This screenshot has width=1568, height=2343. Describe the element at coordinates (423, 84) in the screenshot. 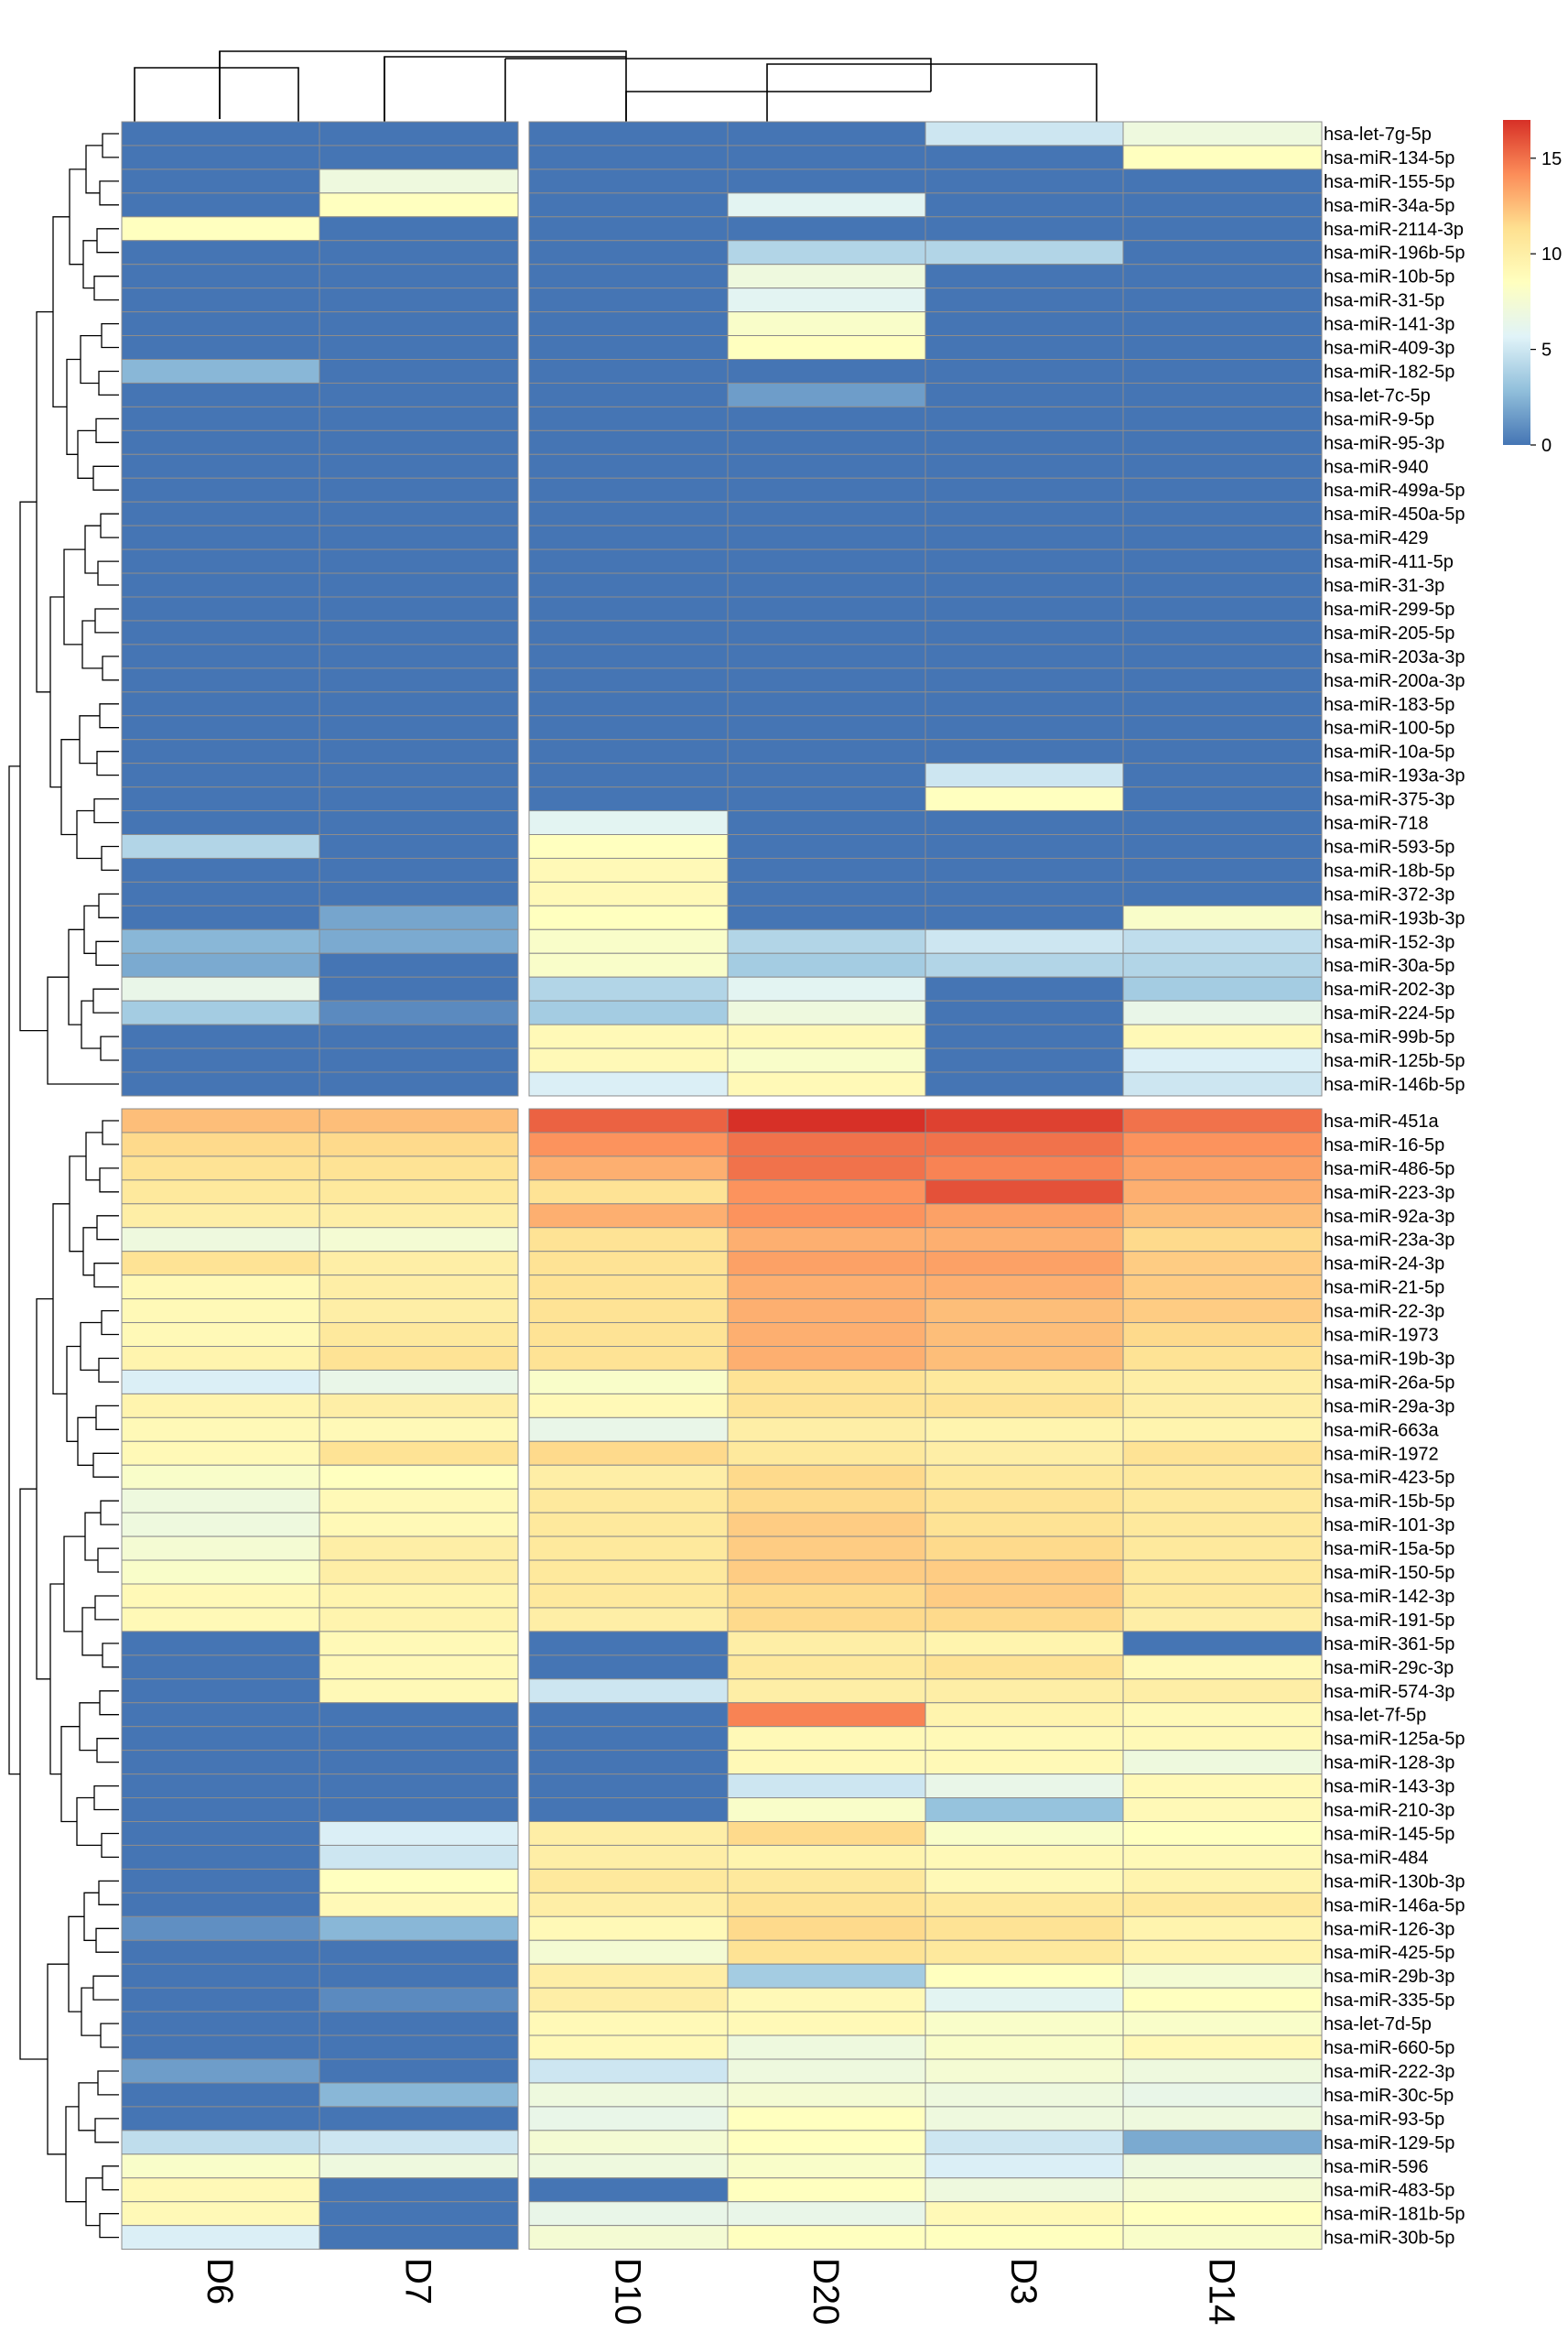

I see `col-dendrogram-link` at that location.